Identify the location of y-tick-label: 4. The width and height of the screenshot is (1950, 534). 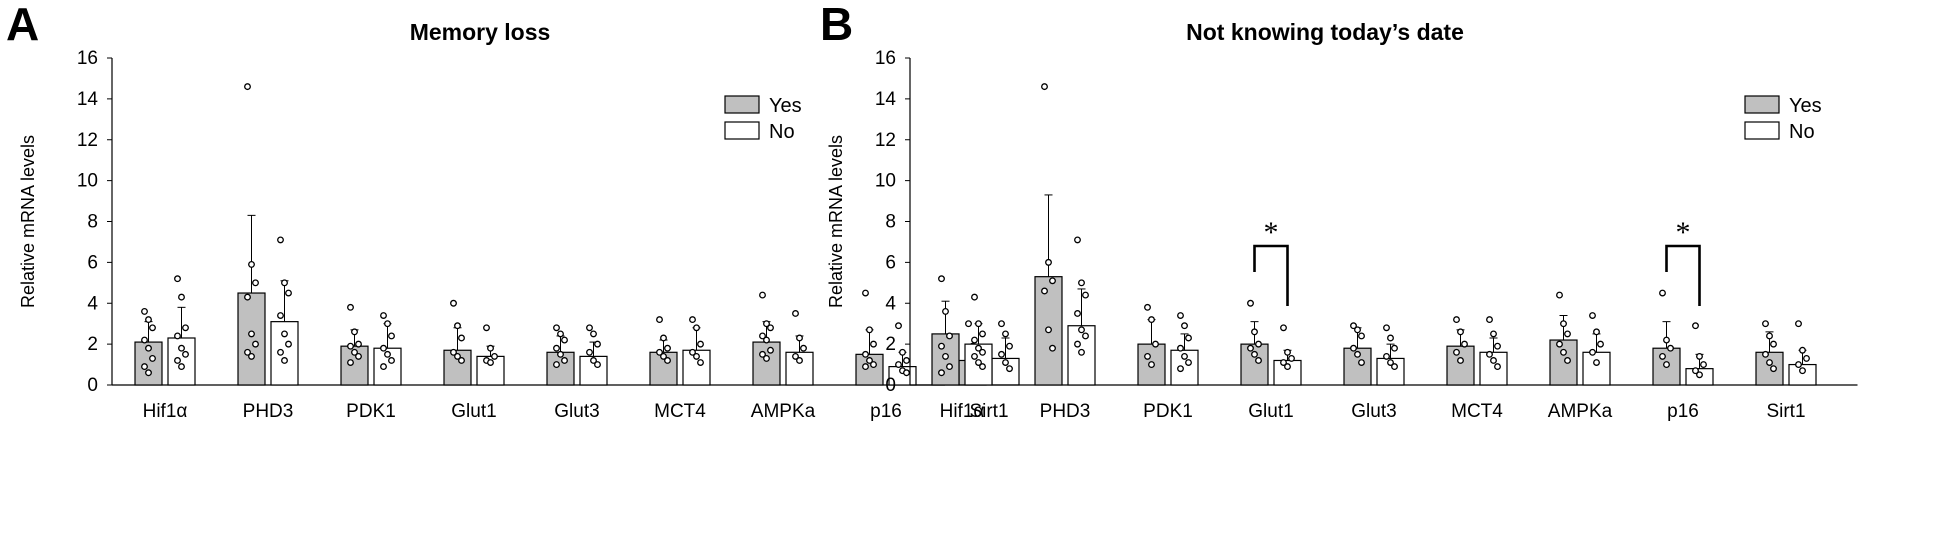
(92, 303).